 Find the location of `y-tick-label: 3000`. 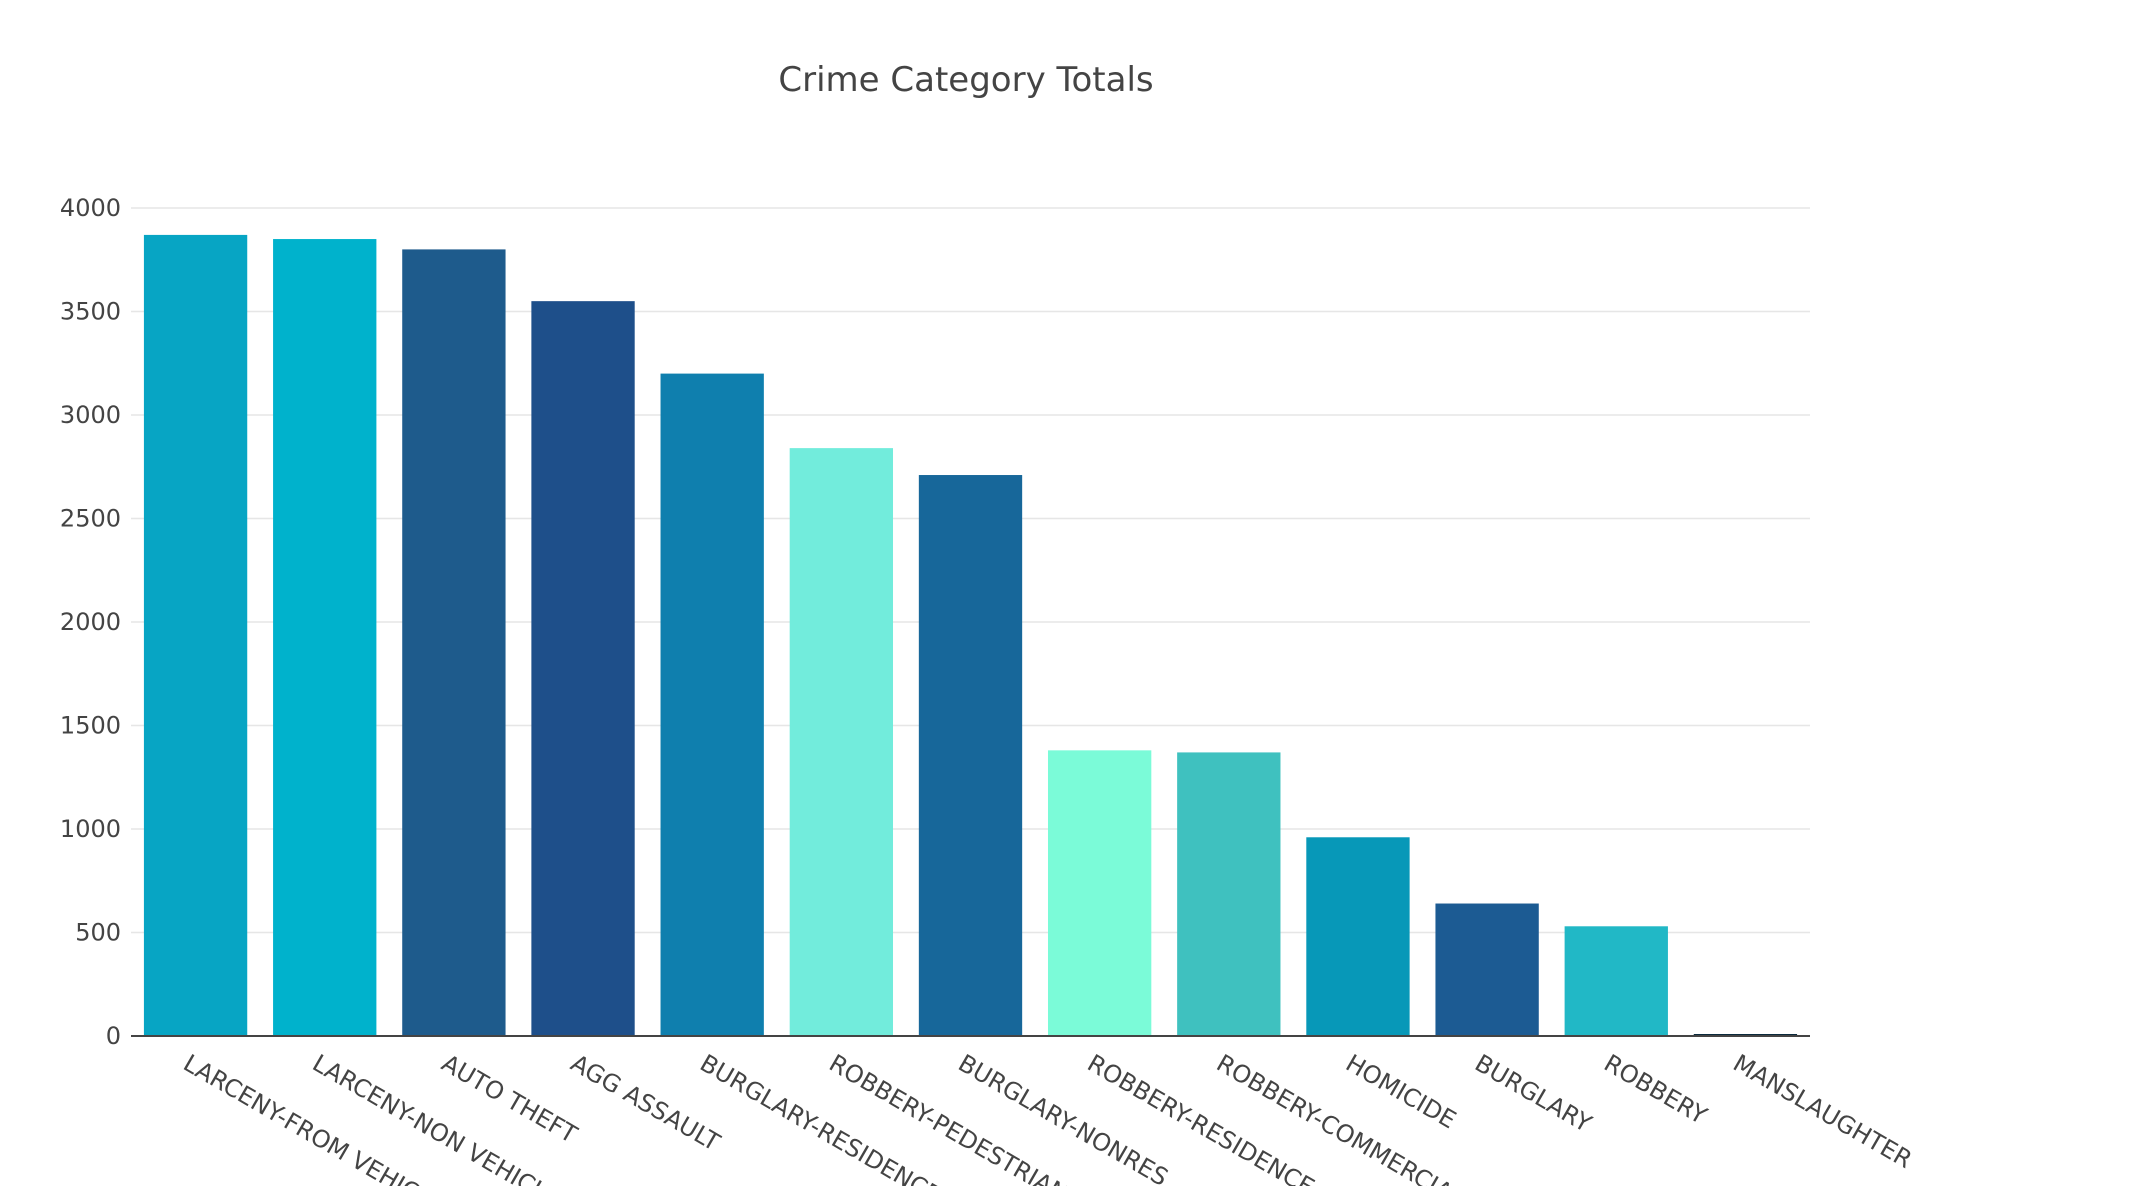

y-tick-label: 3000 is located at coordinates (90, 415).